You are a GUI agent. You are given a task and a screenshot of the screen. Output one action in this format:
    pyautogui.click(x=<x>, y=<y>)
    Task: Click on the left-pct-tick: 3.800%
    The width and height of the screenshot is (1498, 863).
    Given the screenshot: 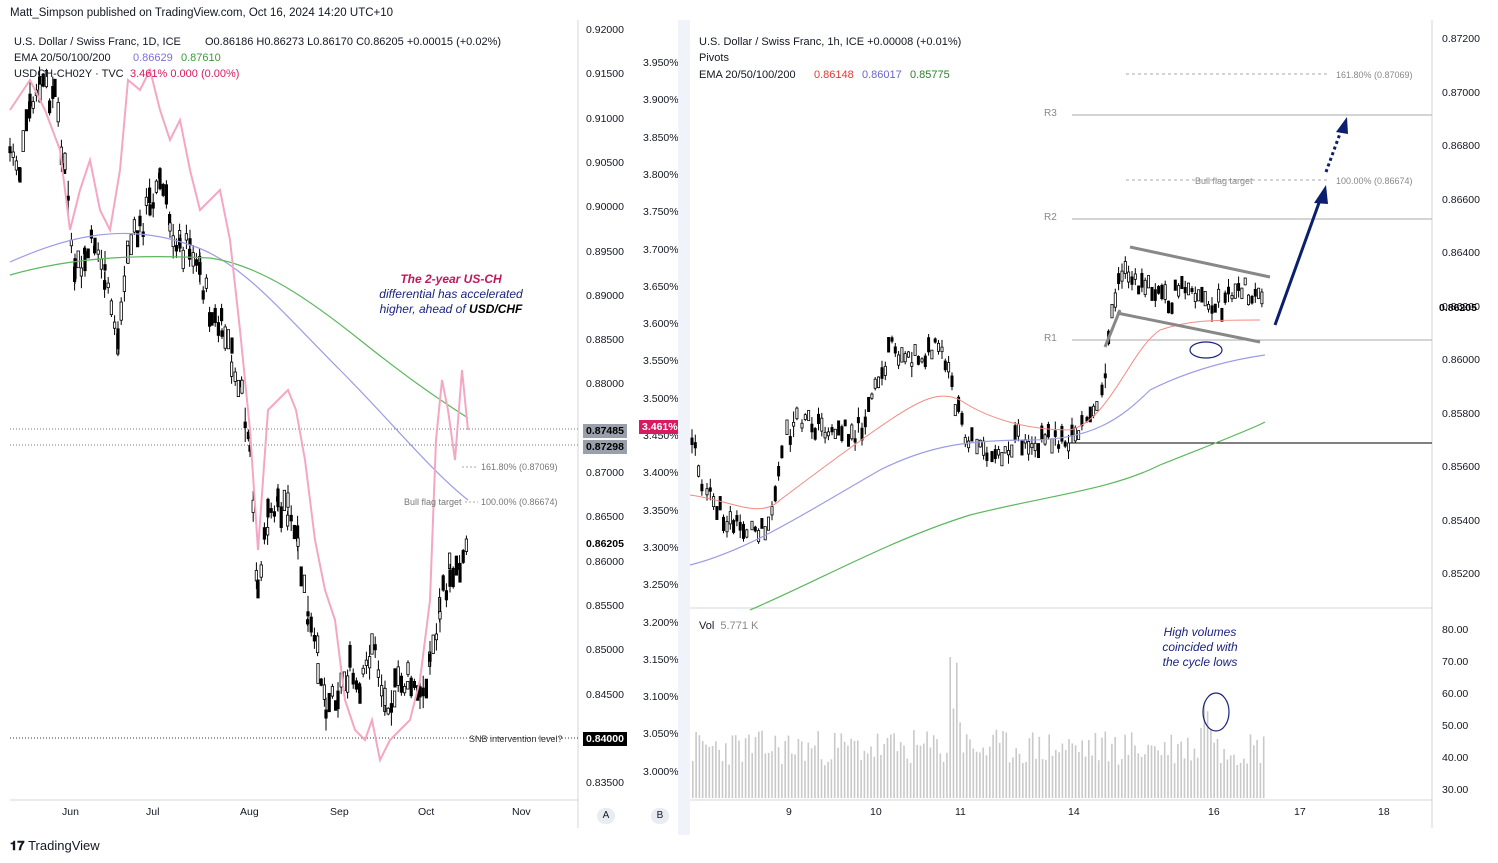 What is the action you would take?
    pyautogui.click(x=661, y=174)
    